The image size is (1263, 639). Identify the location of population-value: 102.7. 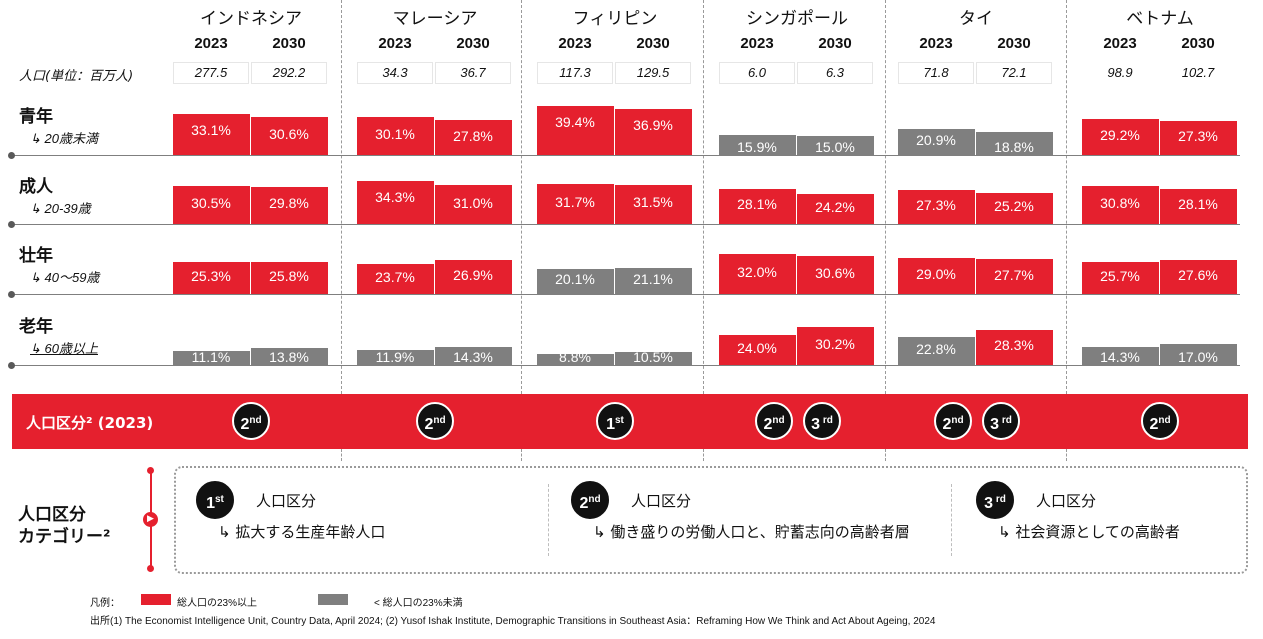
(1198, 72).